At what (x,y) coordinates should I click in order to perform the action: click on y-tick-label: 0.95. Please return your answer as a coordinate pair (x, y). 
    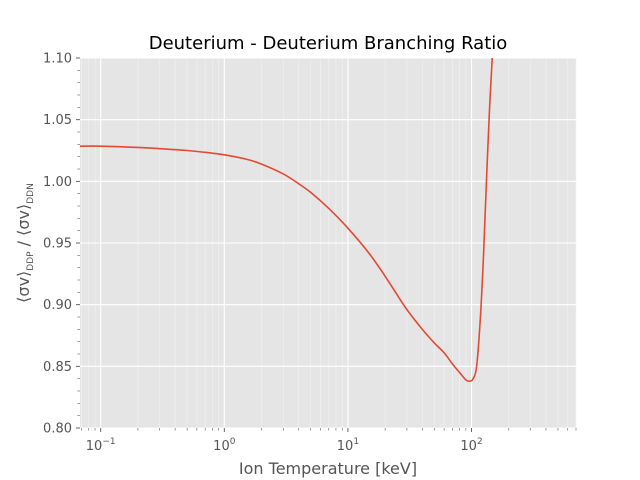
    Looking at the image, I should click on (57, 244).